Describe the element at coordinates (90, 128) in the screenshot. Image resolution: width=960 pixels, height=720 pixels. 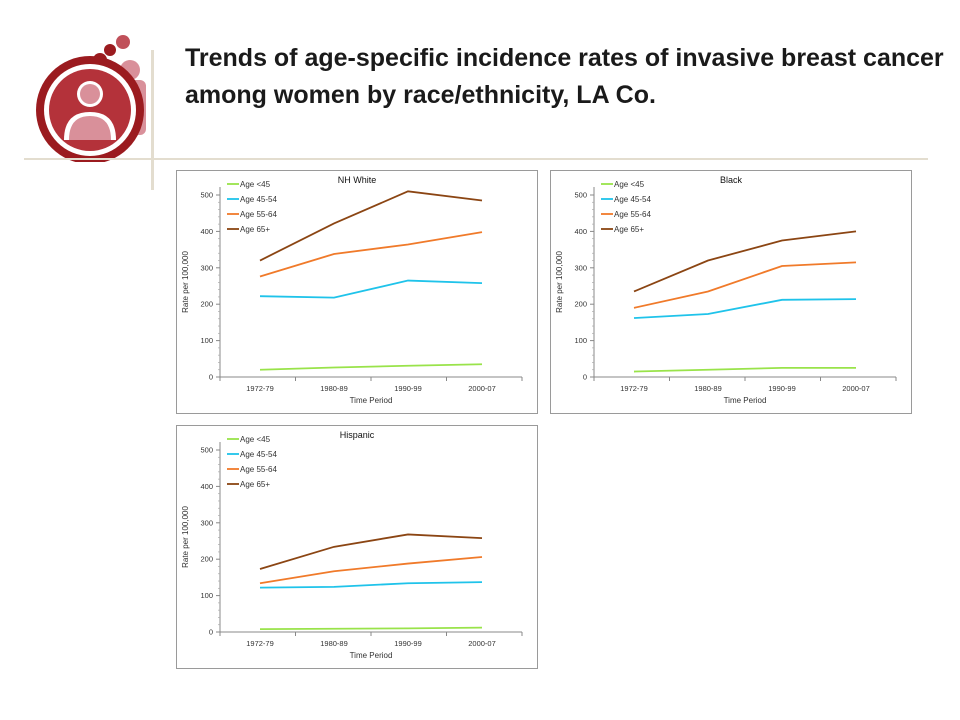
I see `logo-person-torso` at that location.